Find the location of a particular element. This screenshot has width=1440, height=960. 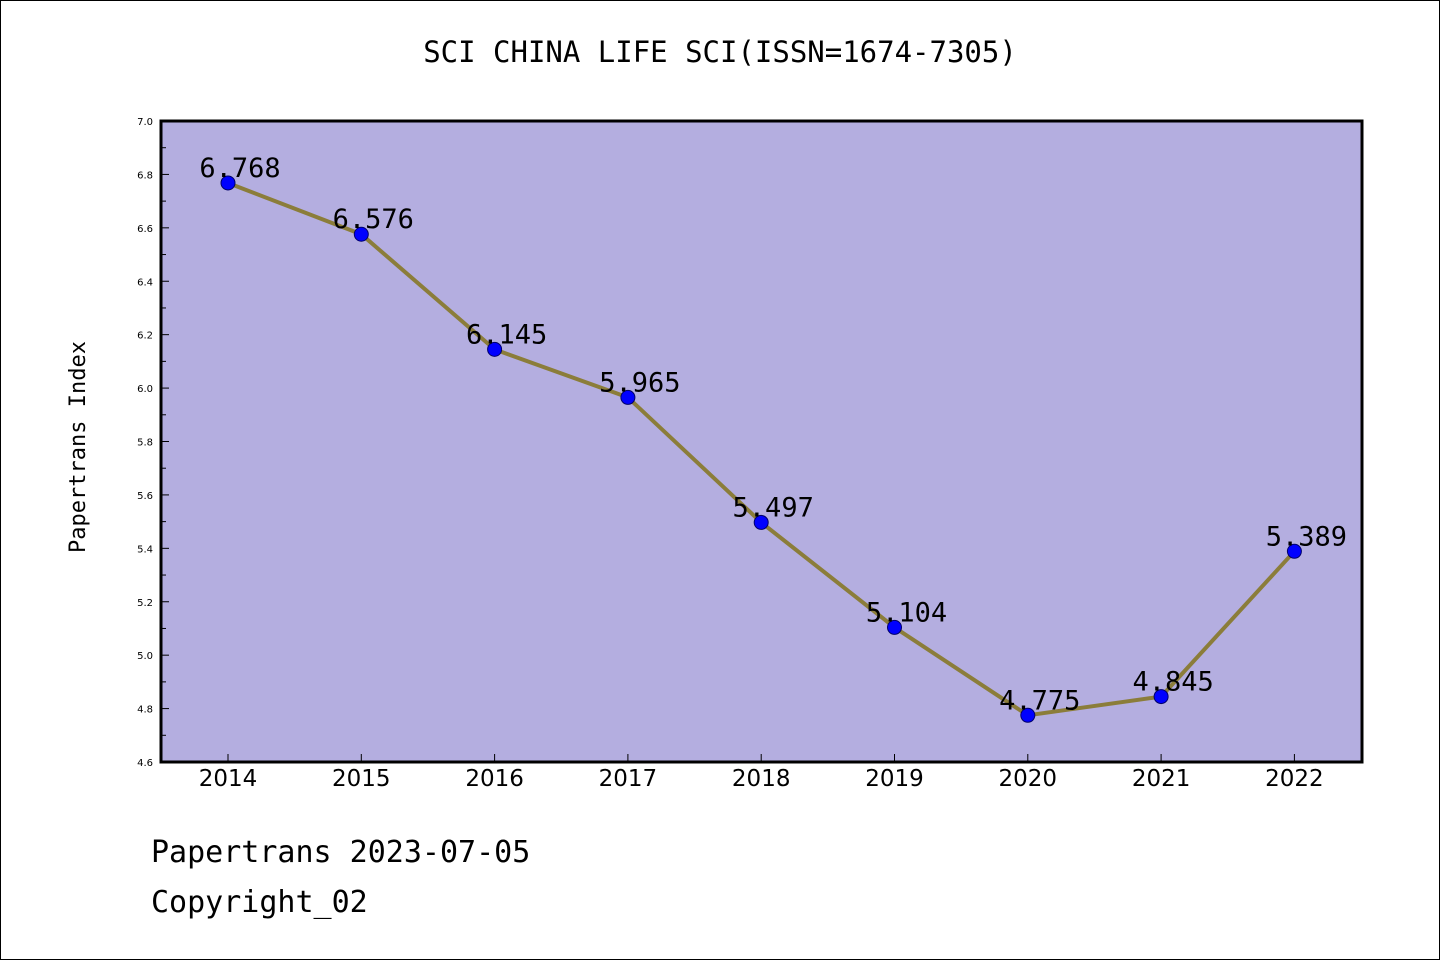

y-tick-label: 7.0 is located at coordinates (145, 122).